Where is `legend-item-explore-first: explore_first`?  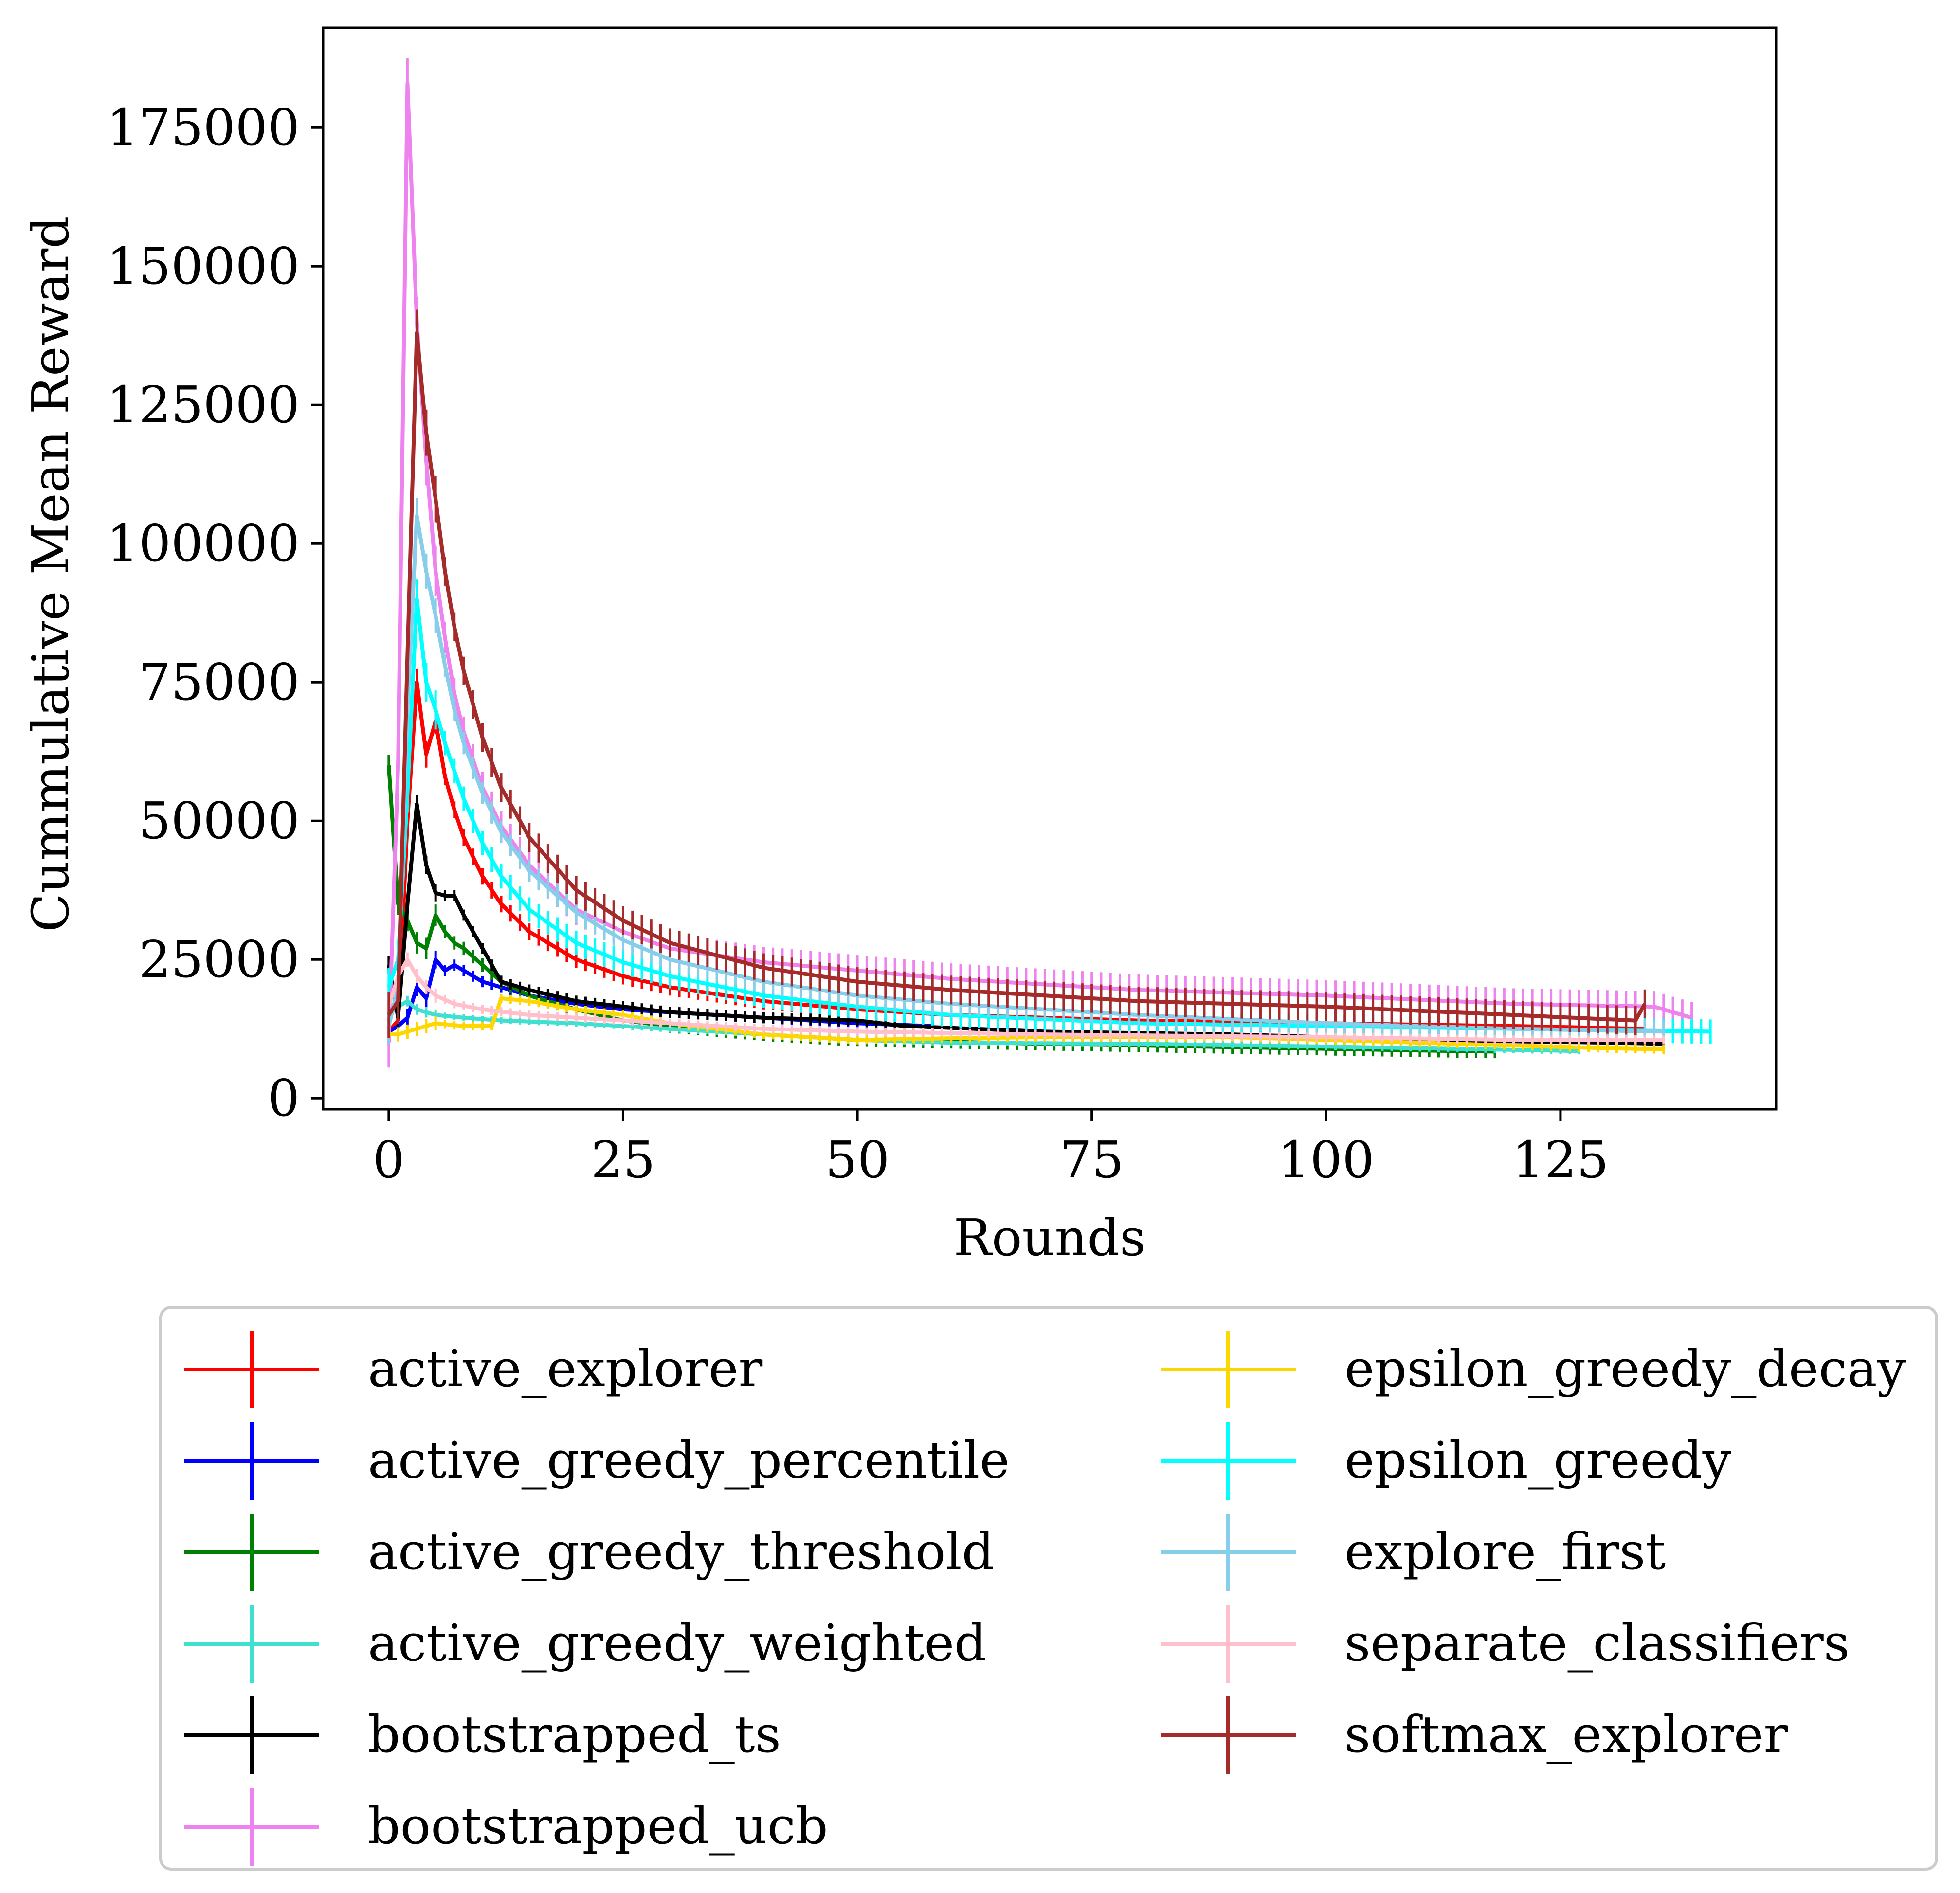
legend-item-explore-first: explore_first is located at coordinates (1414, 1552).